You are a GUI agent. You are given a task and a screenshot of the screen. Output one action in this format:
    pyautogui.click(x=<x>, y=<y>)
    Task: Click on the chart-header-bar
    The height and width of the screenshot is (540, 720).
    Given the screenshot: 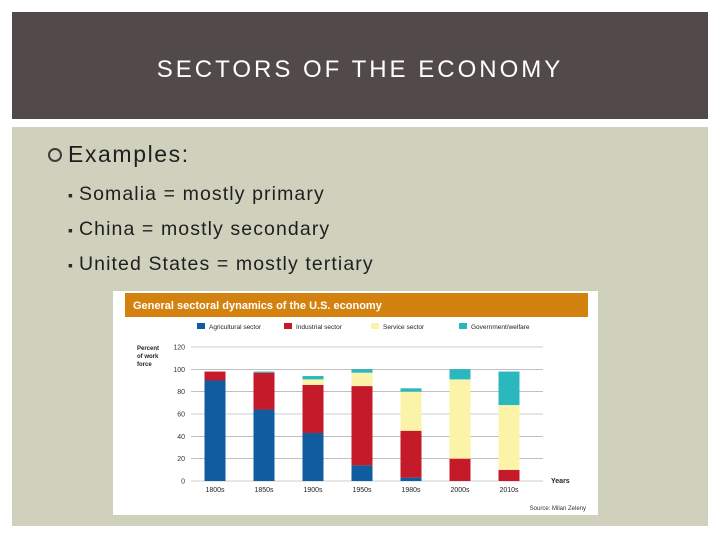 What is the action you would take?
    pyautogui.click(x=356, y=305)
    